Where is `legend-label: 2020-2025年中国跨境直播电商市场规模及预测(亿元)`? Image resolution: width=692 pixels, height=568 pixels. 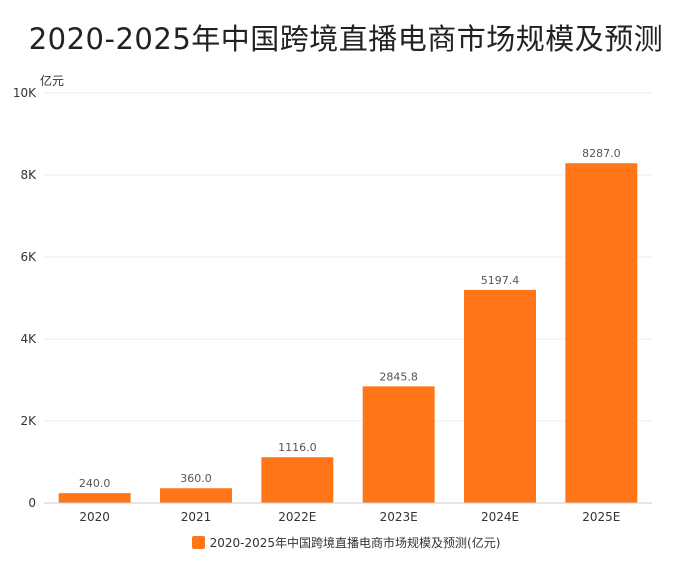
legend-label: 2020-2025年中国跨境直播电商市场规模及预测(亿元) is located at coordinates (355, 543).